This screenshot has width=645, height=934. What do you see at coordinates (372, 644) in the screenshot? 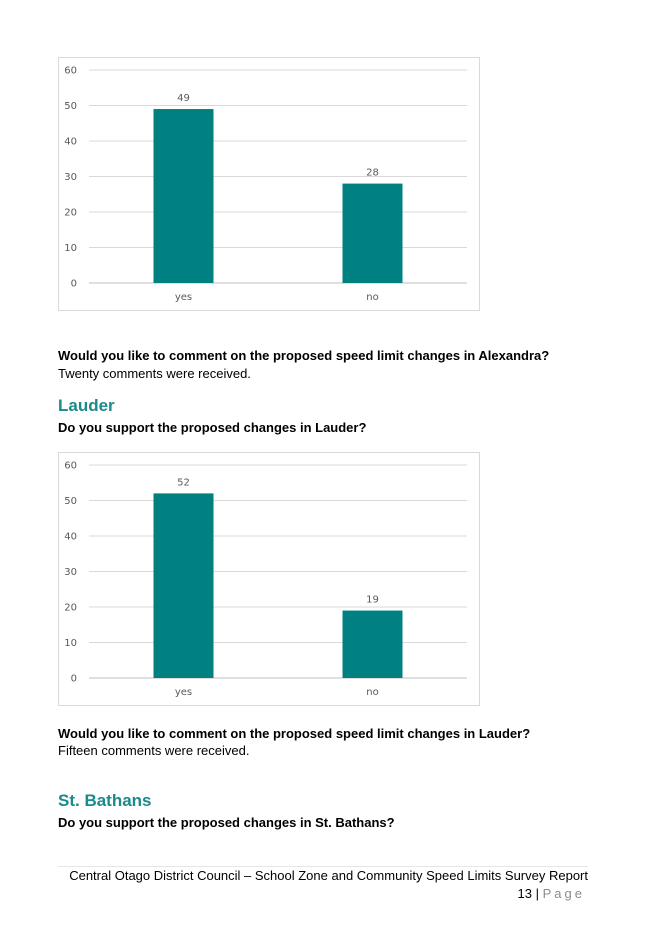
I see `lauder-bar-no` at bounding box center [372, 644].